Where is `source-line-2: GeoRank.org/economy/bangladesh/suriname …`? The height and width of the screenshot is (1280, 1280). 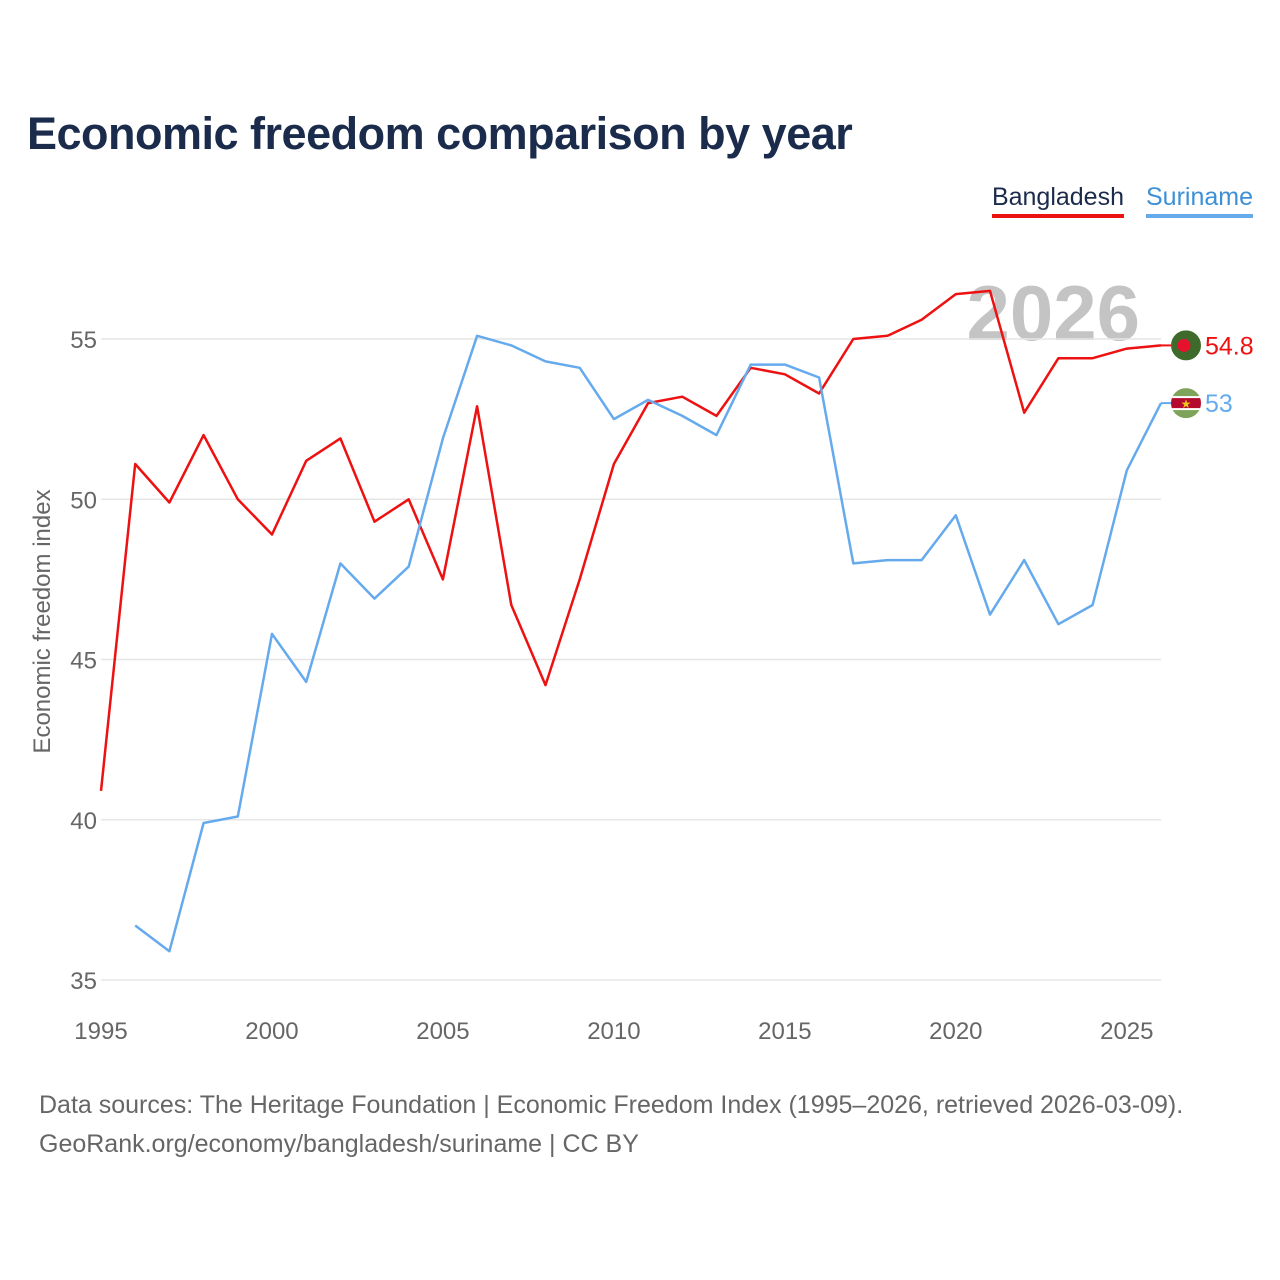
source-line-2: GeoRank.org/economy/bangladesh/suriname … is located at coordinates (339, 1144).